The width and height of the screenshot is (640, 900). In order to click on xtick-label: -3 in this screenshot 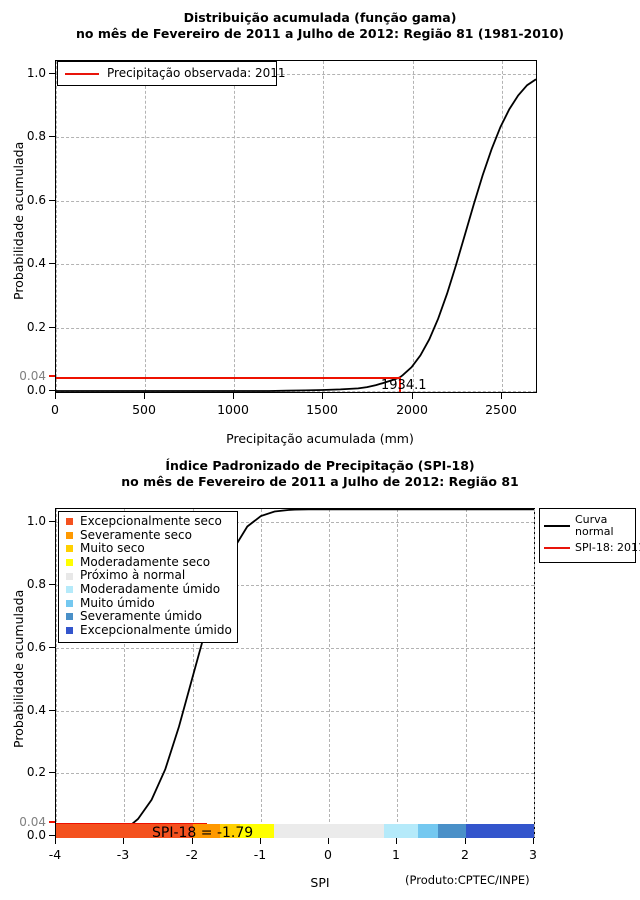, I will do `click(123, 854)`.